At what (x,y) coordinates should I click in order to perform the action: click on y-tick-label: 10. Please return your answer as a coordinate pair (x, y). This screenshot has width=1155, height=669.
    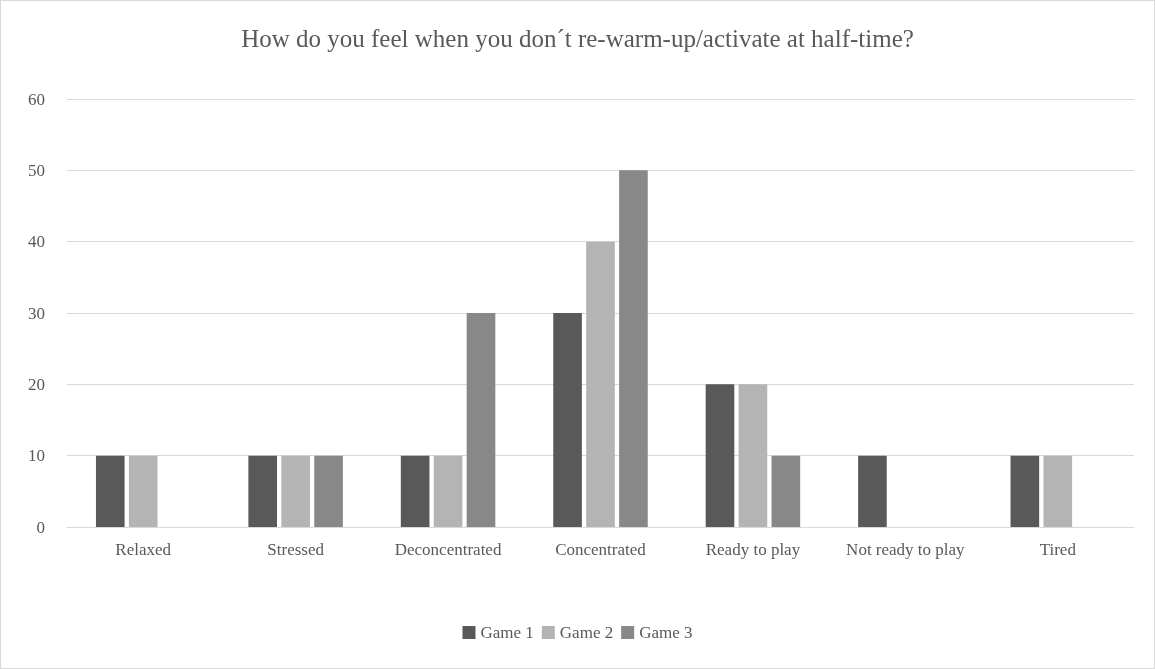
    Looking at the image, I should click on (36, 456).